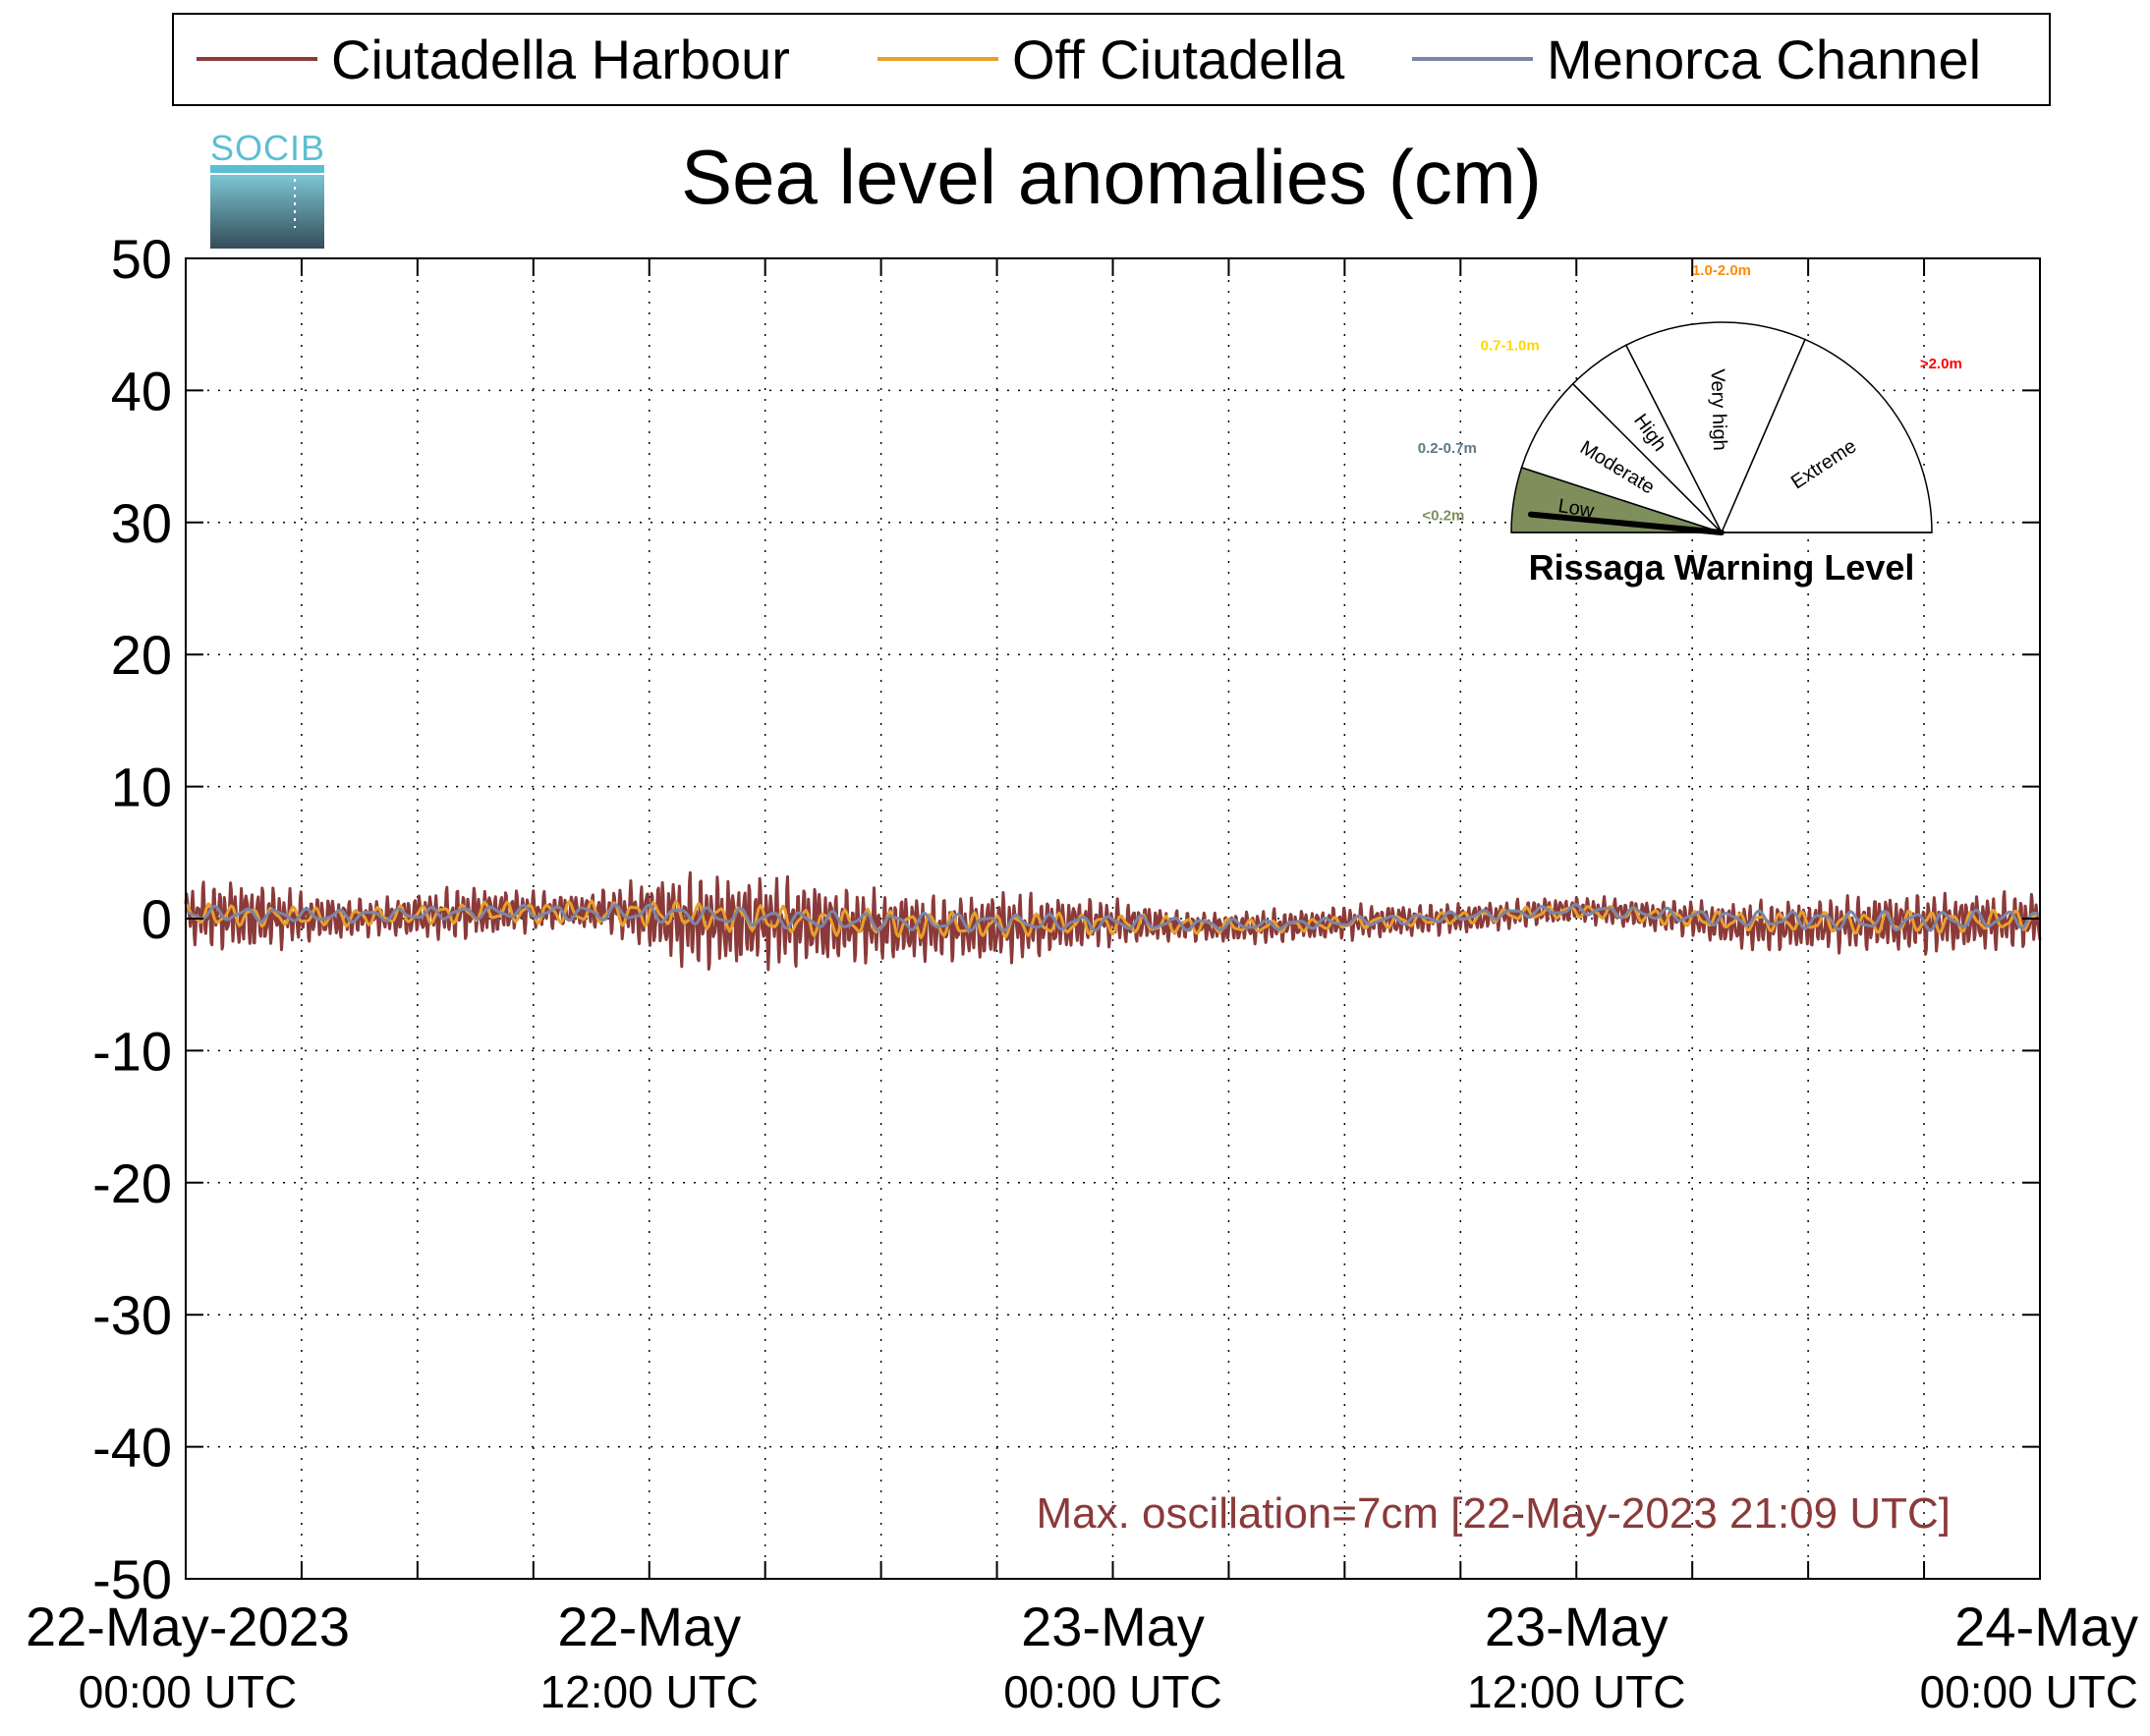 The height and width of the screenshot is (1736, 2150). I want to click on gauge-range-label: >2.0m, so click(1941, 364).